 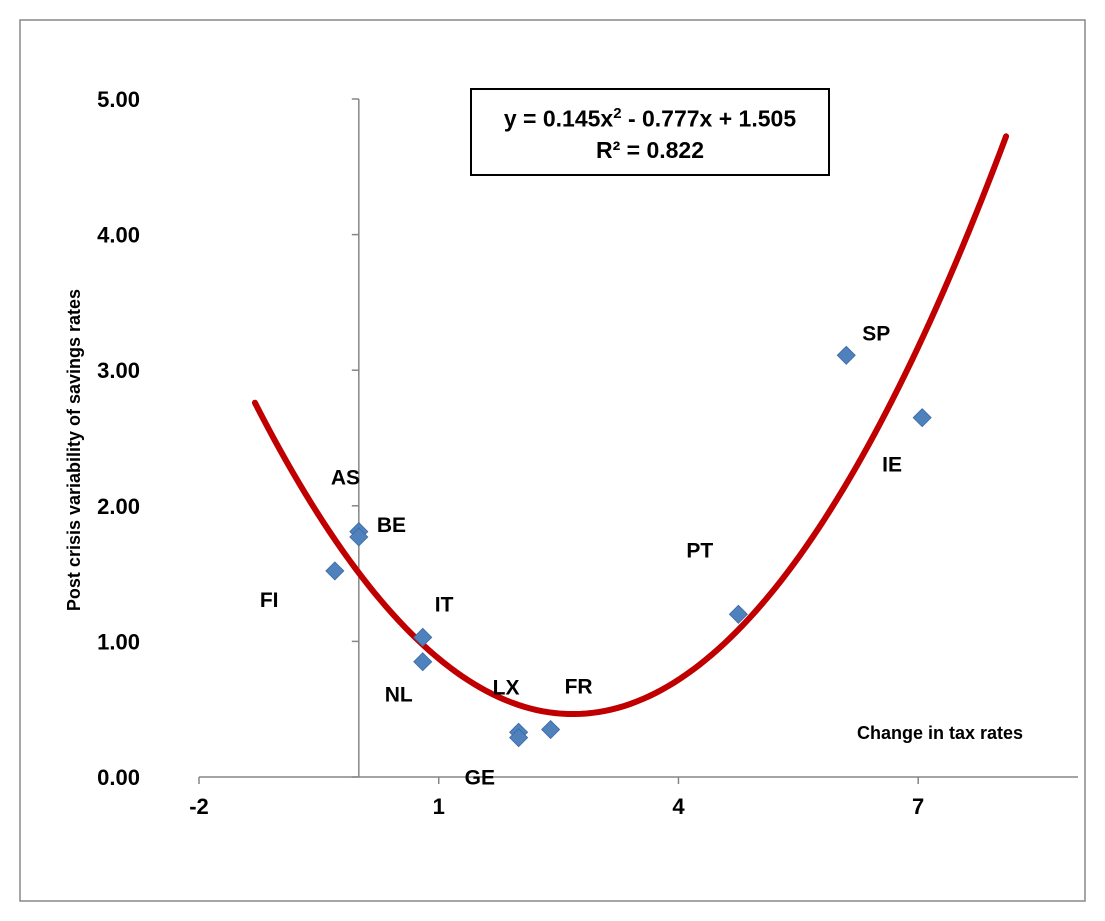 I want to click on data-point-be, so click(x=359, y=537).